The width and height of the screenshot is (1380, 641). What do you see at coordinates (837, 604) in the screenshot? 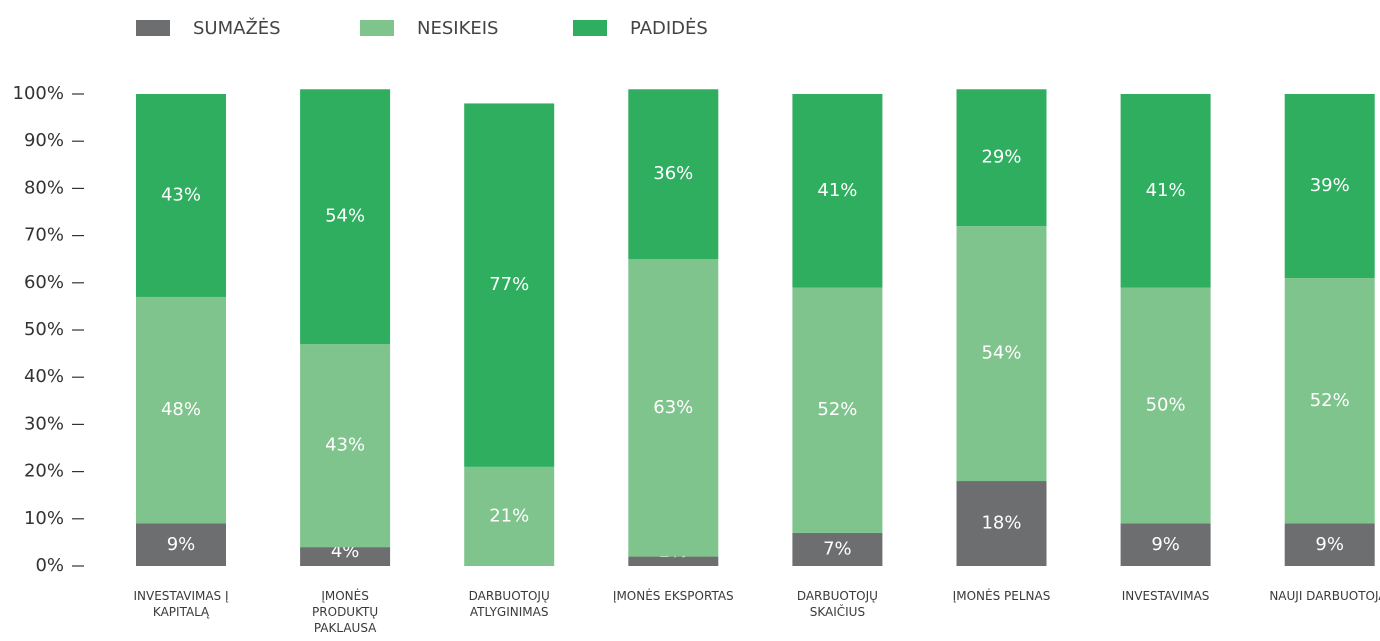
I see `x-tick-label: DARBUOTOJŲ SKAIČIUS` at bounding box center [837, 604].